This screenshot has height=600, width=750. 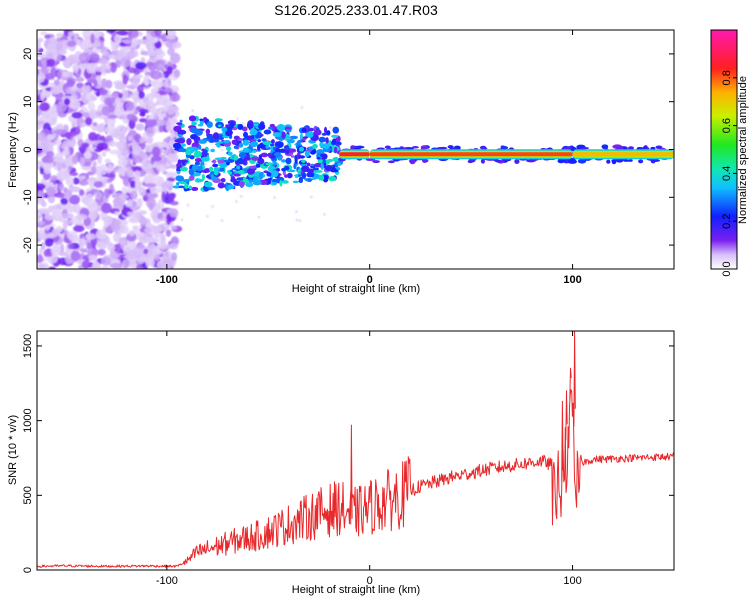 I want to click on colorbar-tick-label: 0.4, so click(x=727, y=173).